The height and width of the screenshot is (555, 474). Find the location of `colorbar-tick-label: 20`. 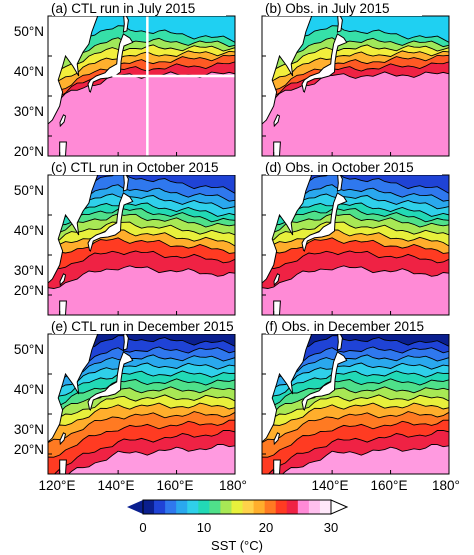

colorbar-tick-label: 20 is located at coordinates (266, 527).